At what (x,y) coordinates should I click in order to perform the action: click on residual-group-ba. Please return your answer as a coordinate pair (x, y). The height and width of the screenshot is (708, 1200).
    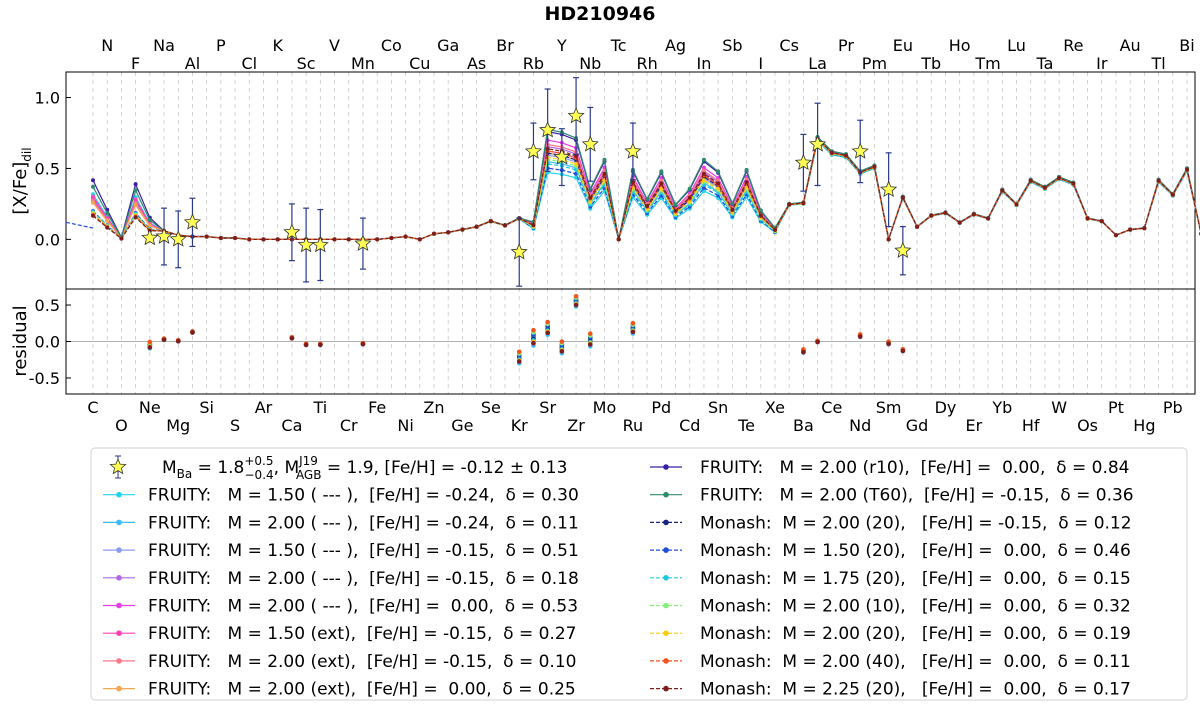
    Looking at the image, I should click on (803, 351).